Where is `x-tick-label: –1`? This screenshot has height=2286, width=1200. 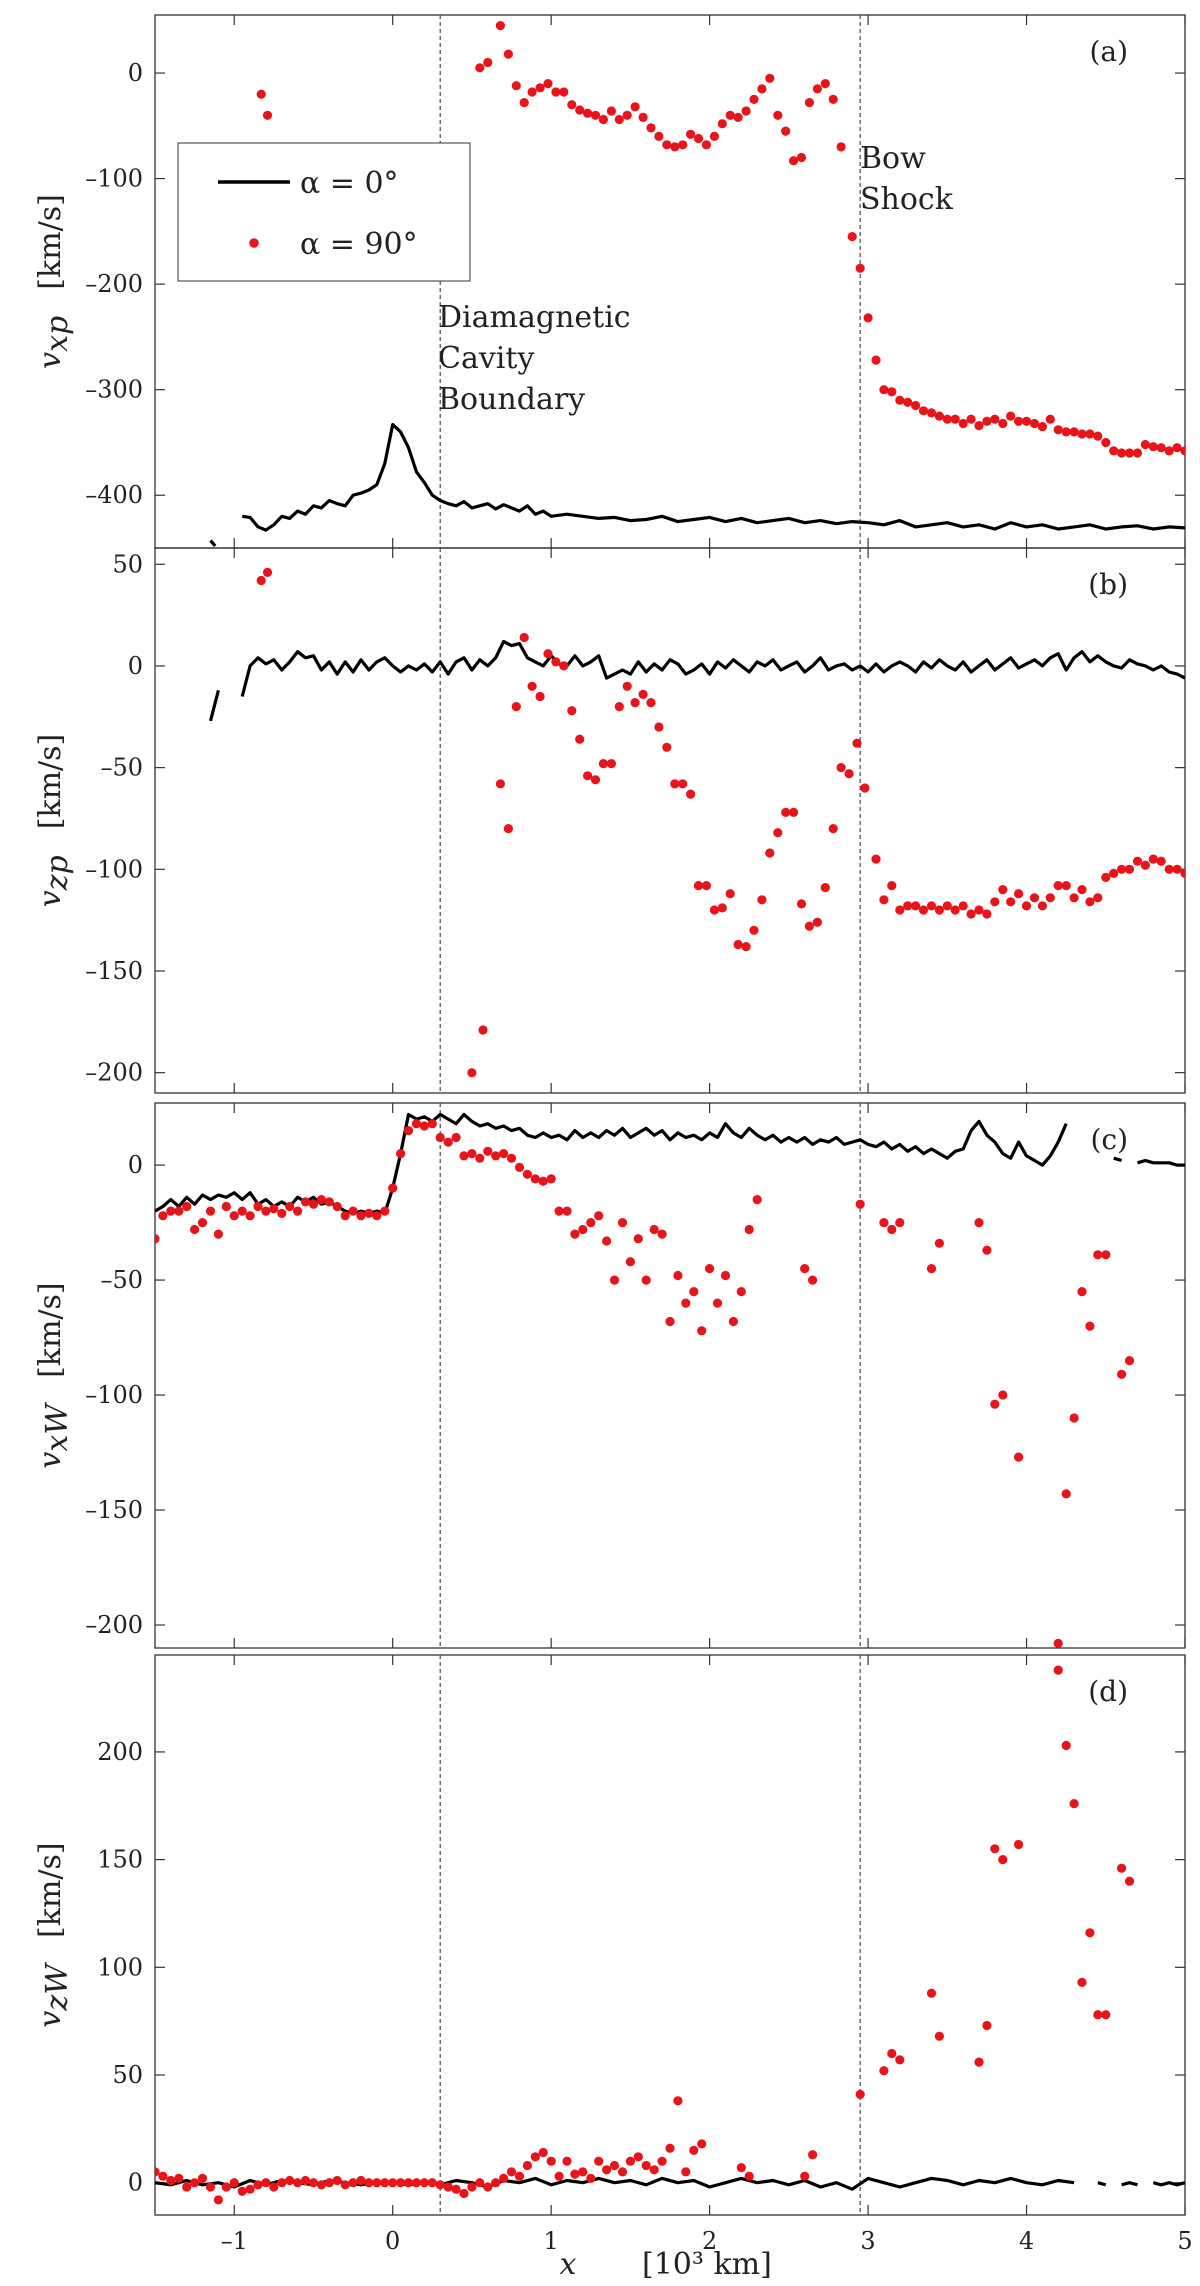 x-tick-label: –1 is located at coordinates (234, 2241).